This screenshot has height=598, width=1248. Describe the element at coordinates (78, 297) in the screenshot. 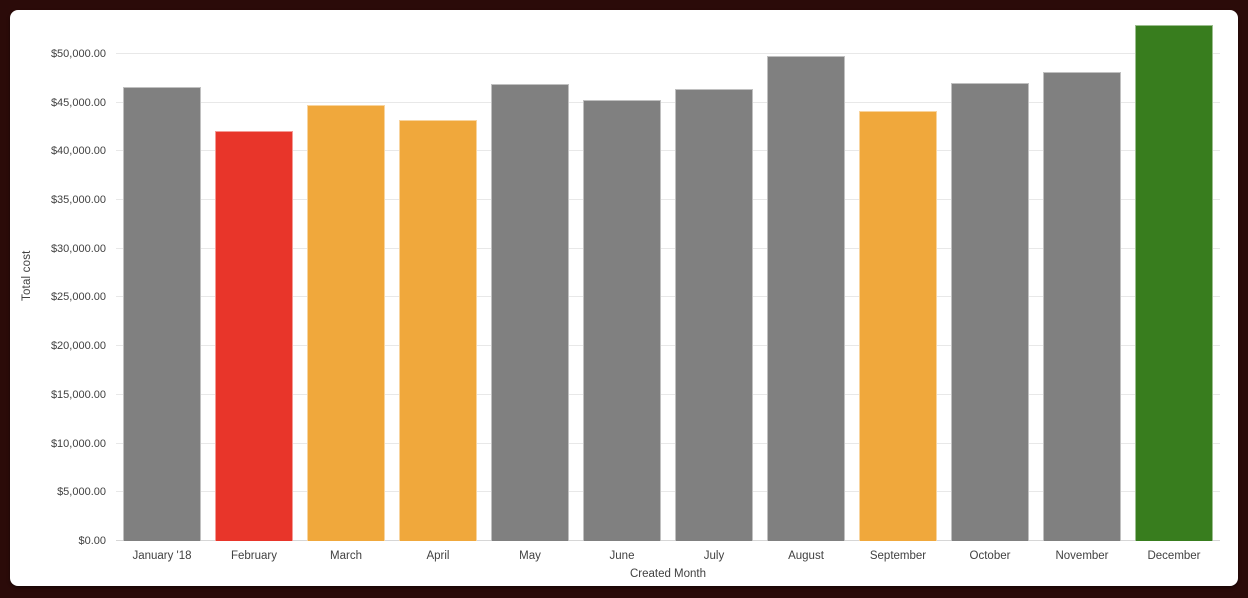

I see `y-tick-label: $25,000.00` at that location.